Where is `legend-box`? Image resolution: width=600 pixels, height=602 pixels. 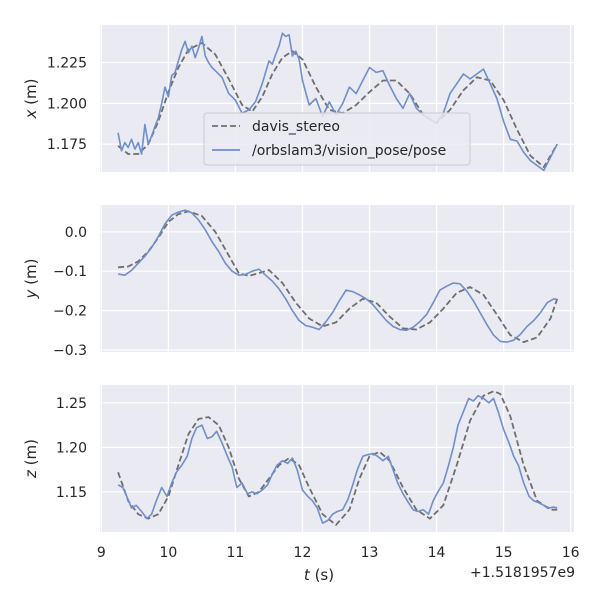
legend-box is located at coordinates (337, 139).